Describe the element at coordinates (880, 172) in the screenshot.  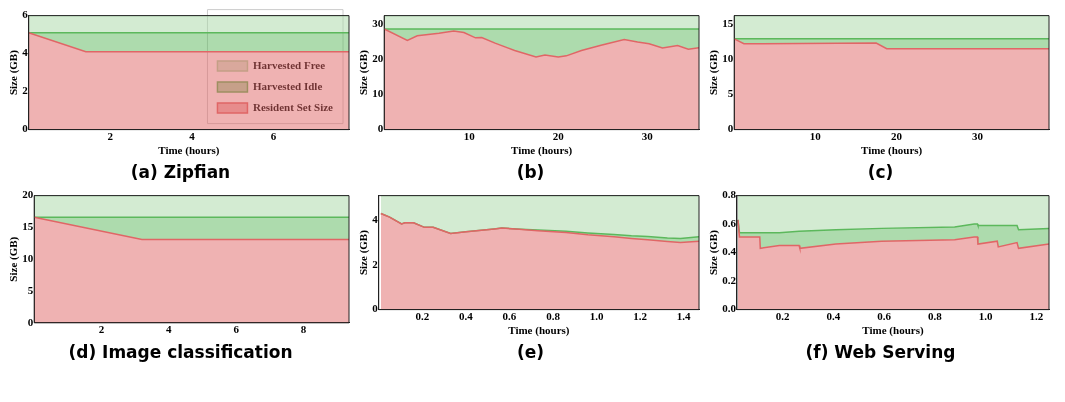
I see `text: (c)` at that location.